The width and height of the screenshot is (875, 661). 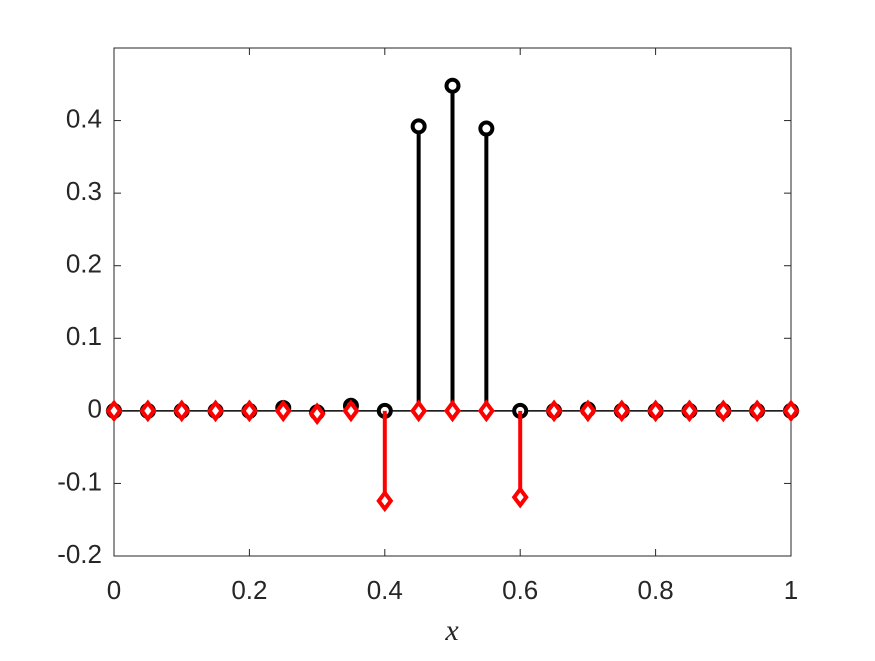 I want to click on y-tick-label: 0.2, so click(x=84, y=264).